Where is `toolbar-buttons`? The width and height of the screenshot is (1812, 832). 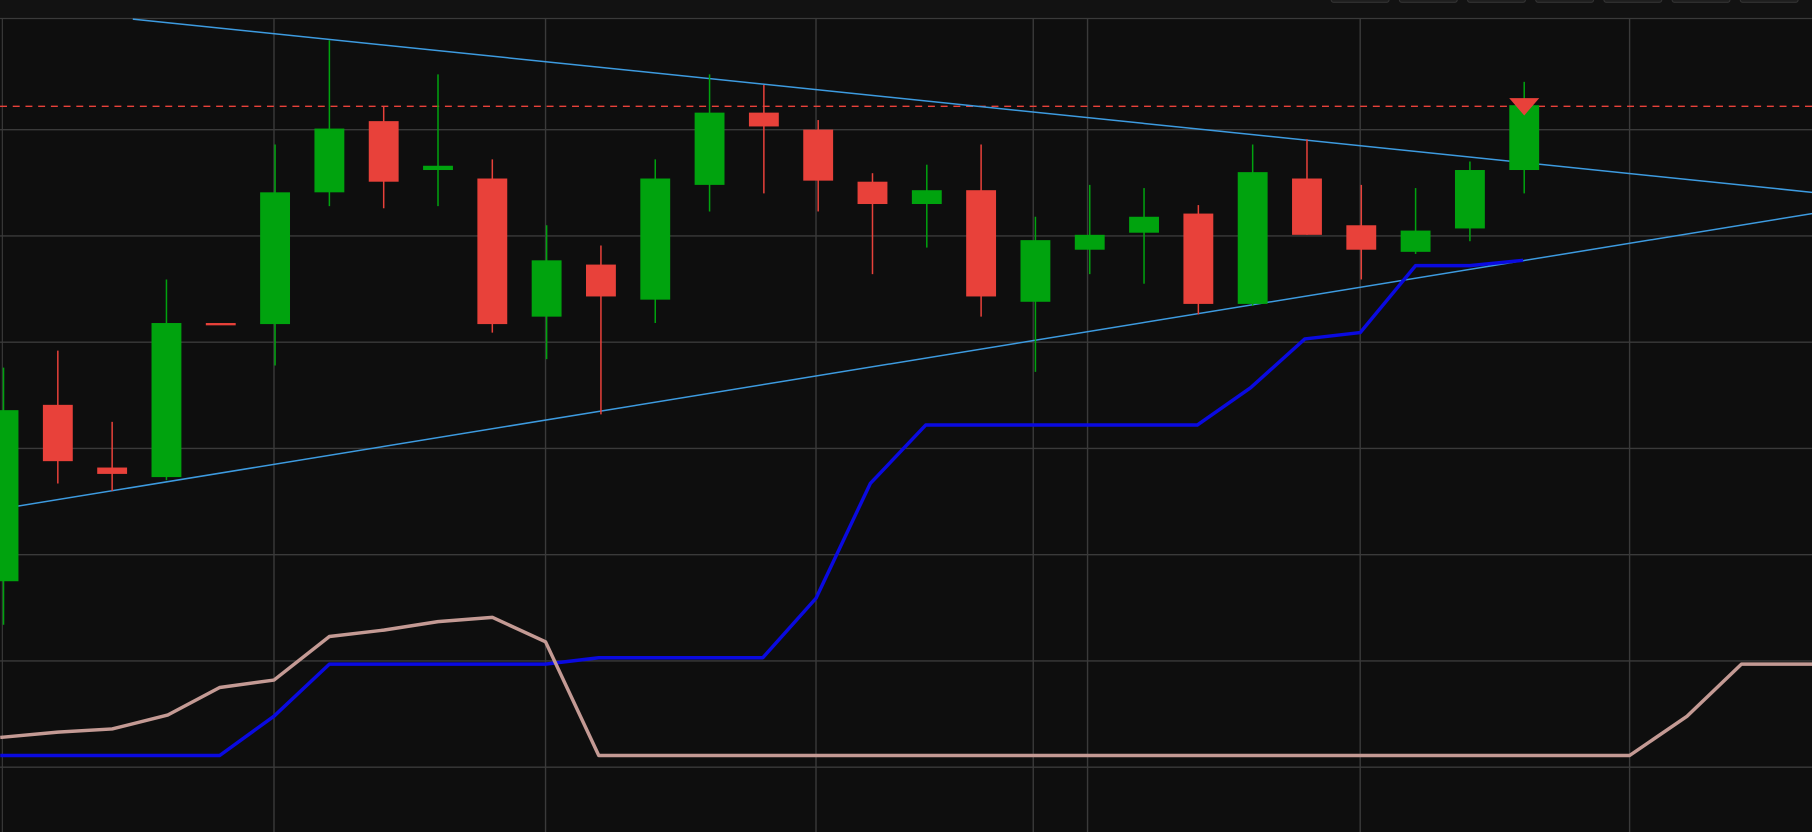 toolbar-buttons is located at coordinates (1564, 1).